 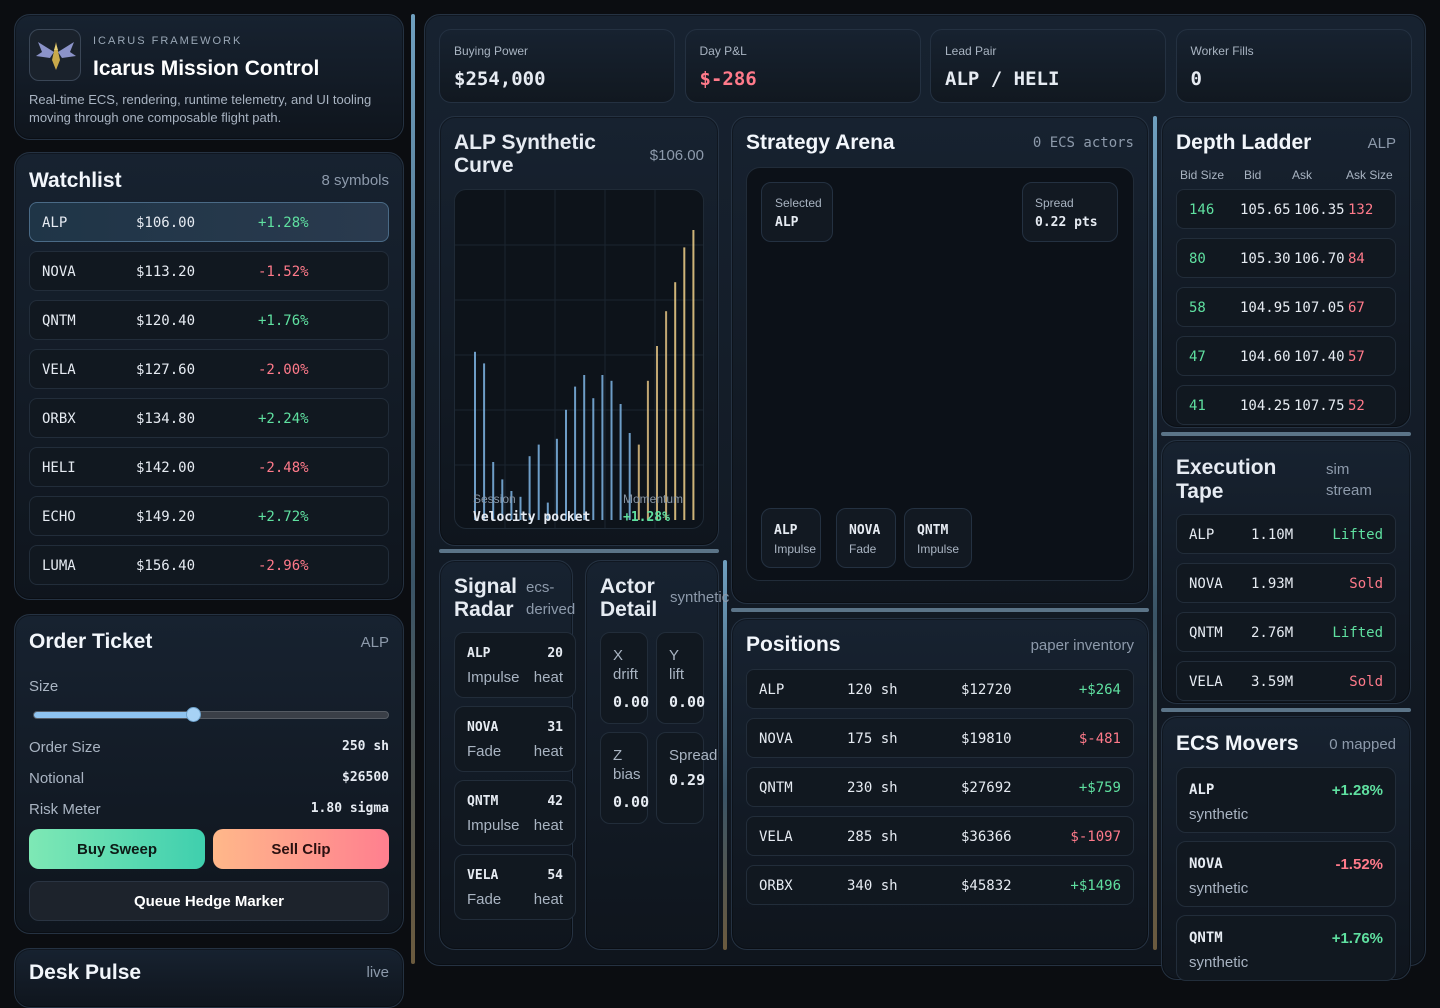 I want to click on actor-positions-divider, so click(x=725, y=755).